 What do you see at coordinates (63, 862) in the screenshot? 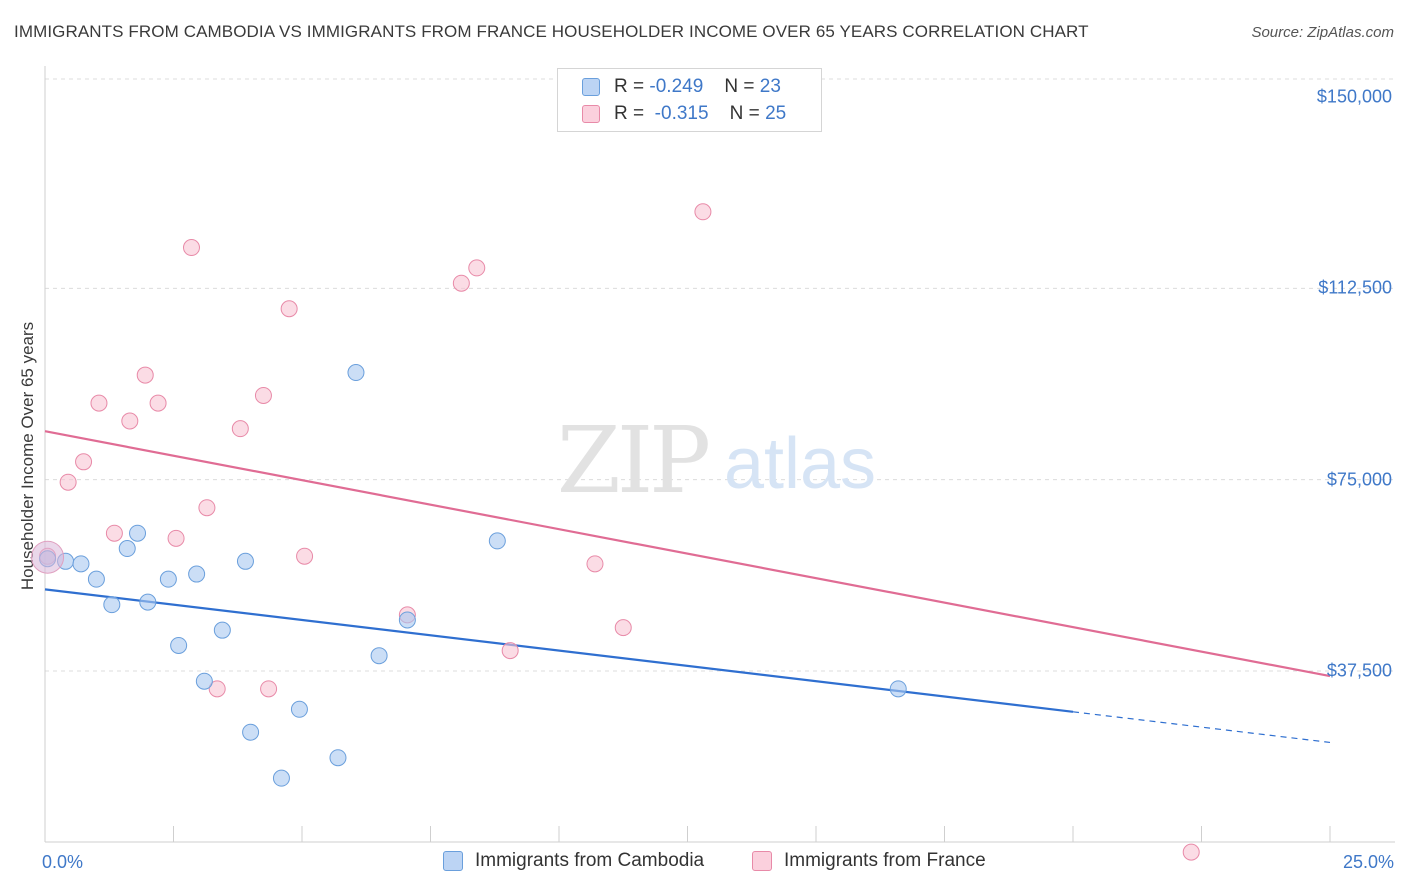
I see `x-tick-label-min: 0.0%` at bounding box center [63, 862].